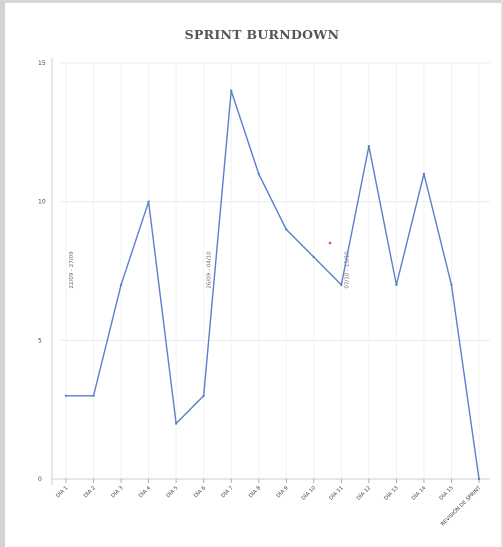 The image size is (503, 547). I want to click on x-tick-label: DÍA 11, so click(336, 492).